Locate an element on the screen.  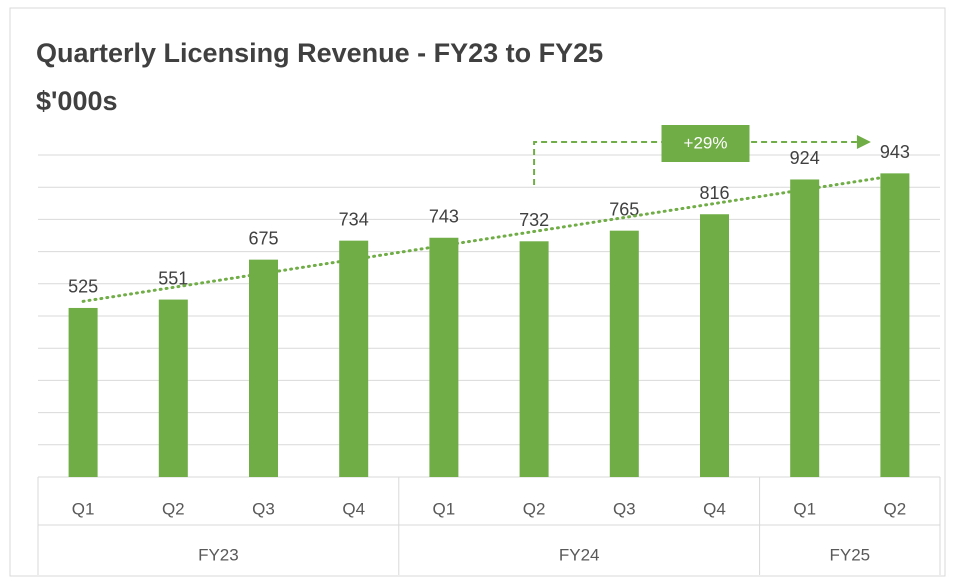
data-label: 675 is located at coordinates (263, 238).